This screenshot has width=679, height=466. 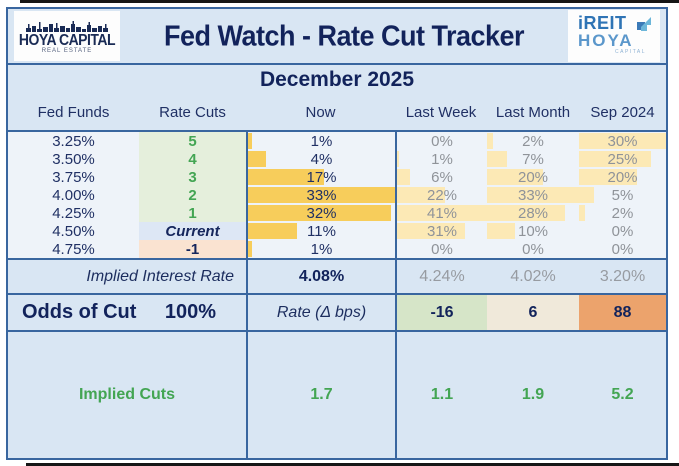 I want to click on column-header-last-month: Last Month, so click(x=533, y=112).